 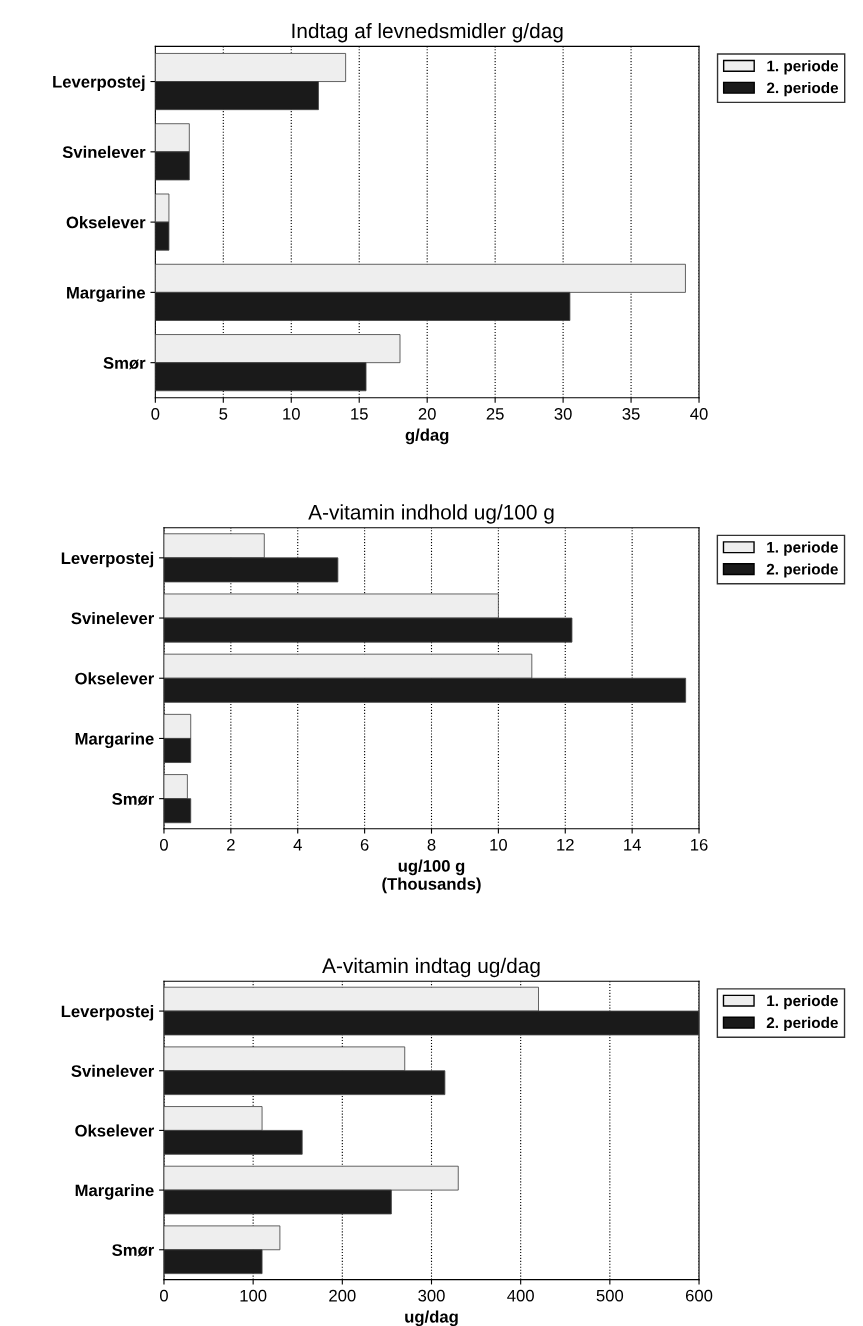 What do you see at coordinates (520, 1295) in the screenshot?
I see `x-tick-label: 400` at bounding box center [520, 1295].